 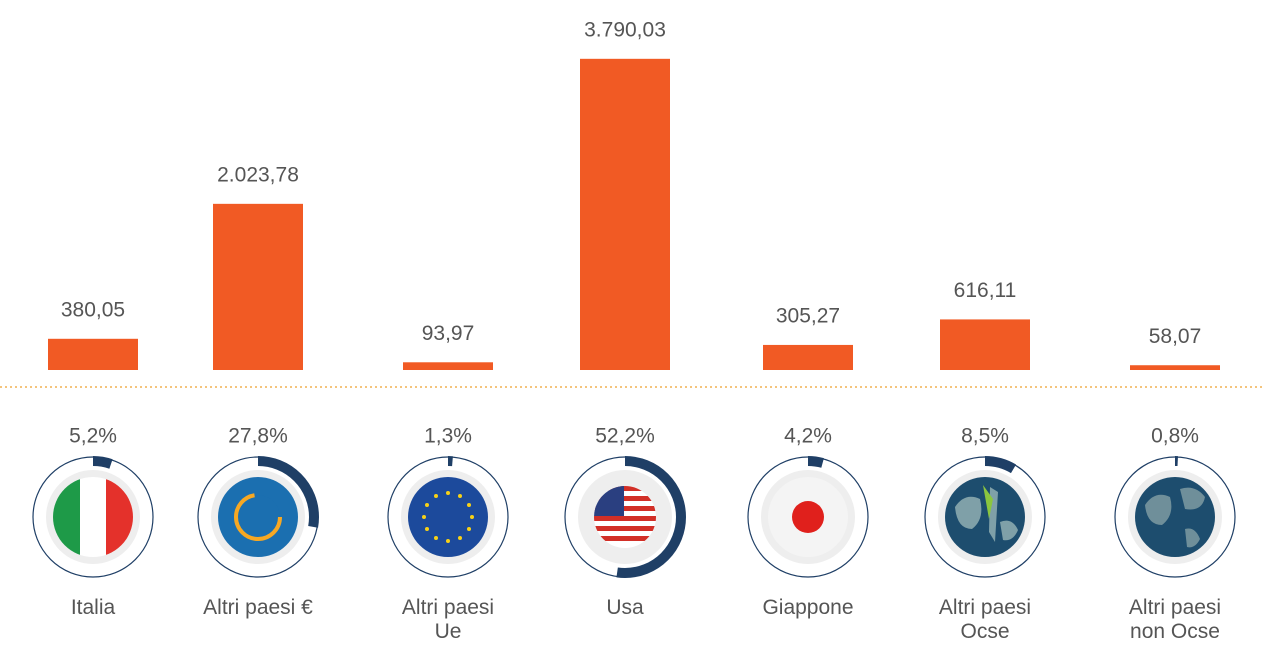 I want to click on category-label: Usa, so click(x=625, y=607).